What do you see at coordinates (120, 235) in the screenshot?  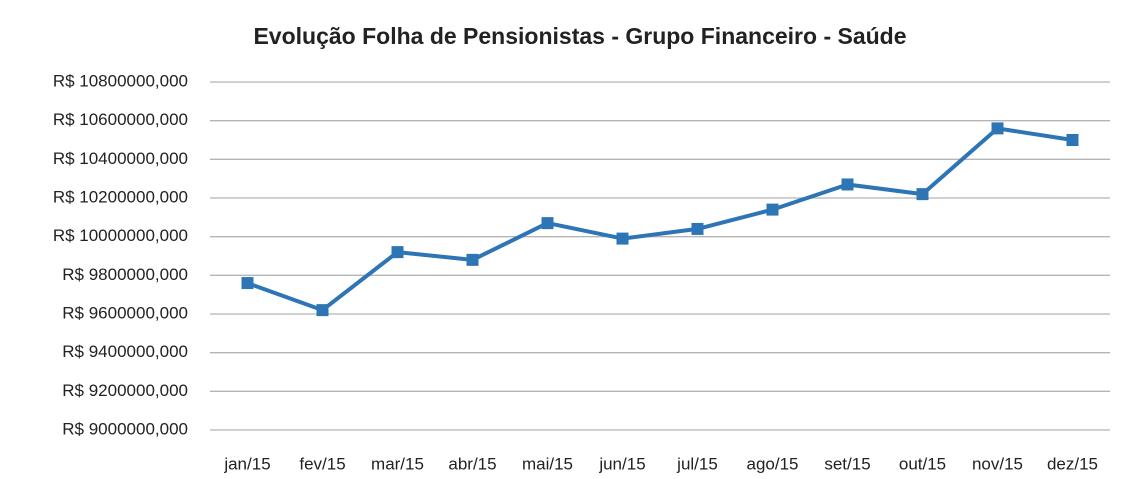 I see `y-tick-label: R$ 10000000,000` at bounding box center [120, 235].